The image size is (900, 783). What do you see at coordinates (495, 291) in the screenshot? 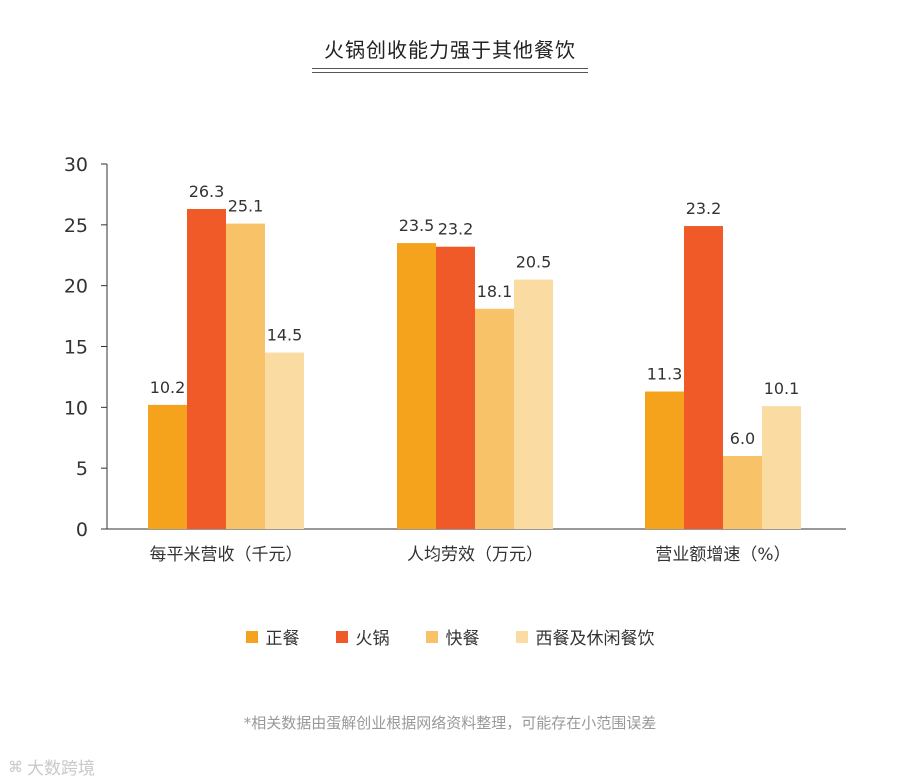
I see `data-label: 18.1` at bounding box center [495, 291].